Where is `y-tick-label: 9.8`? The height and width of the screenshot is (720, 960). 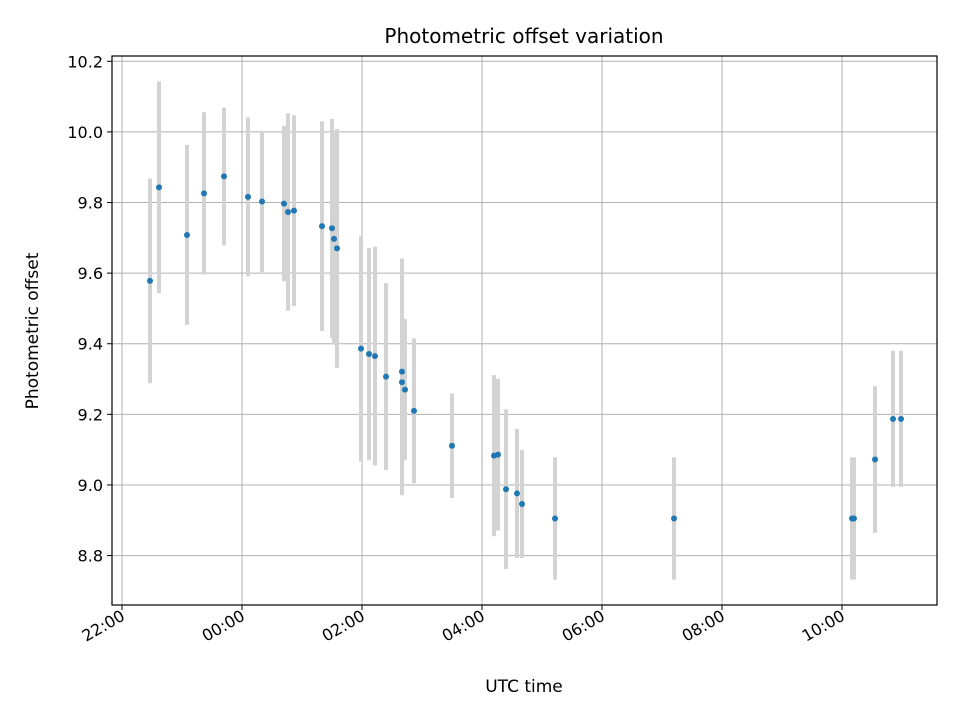
y-tick-label: 9.8 is located at coordinates (90, 203).